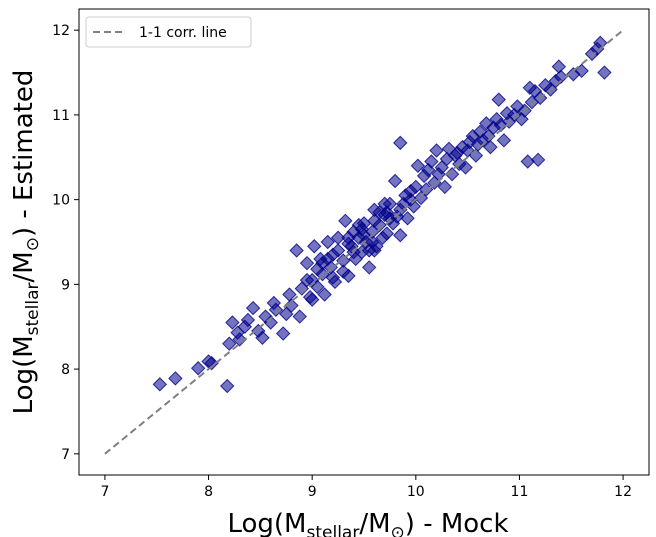 The width and height of the screenshot is (656, 537). I want to click on y-tick-label: 9, so click(65, 285).